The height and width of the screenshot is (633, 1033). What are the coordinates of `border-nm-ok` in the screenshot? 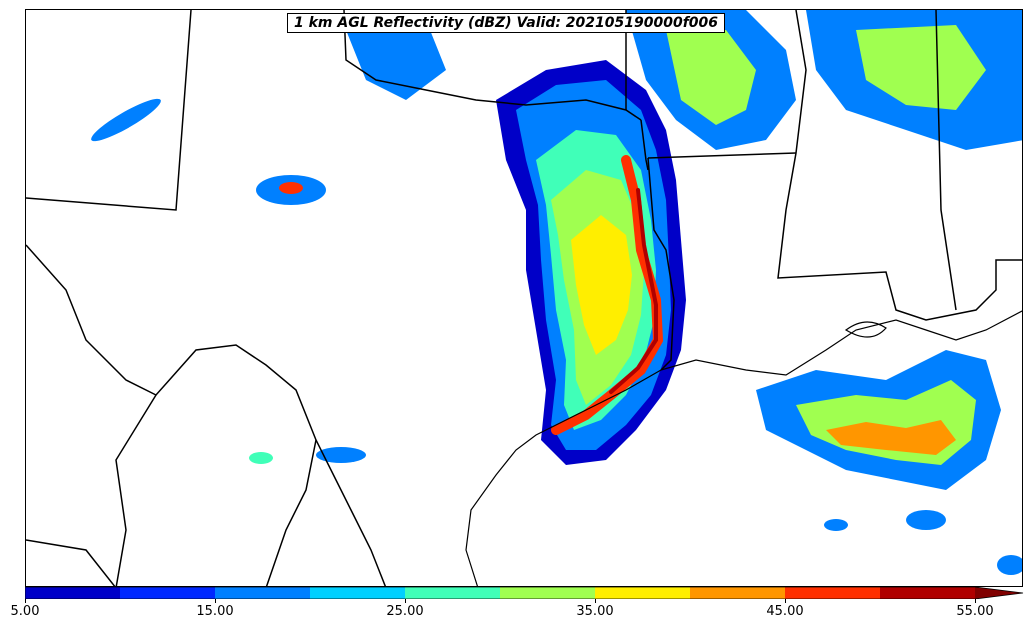 It's located at (109, 110).